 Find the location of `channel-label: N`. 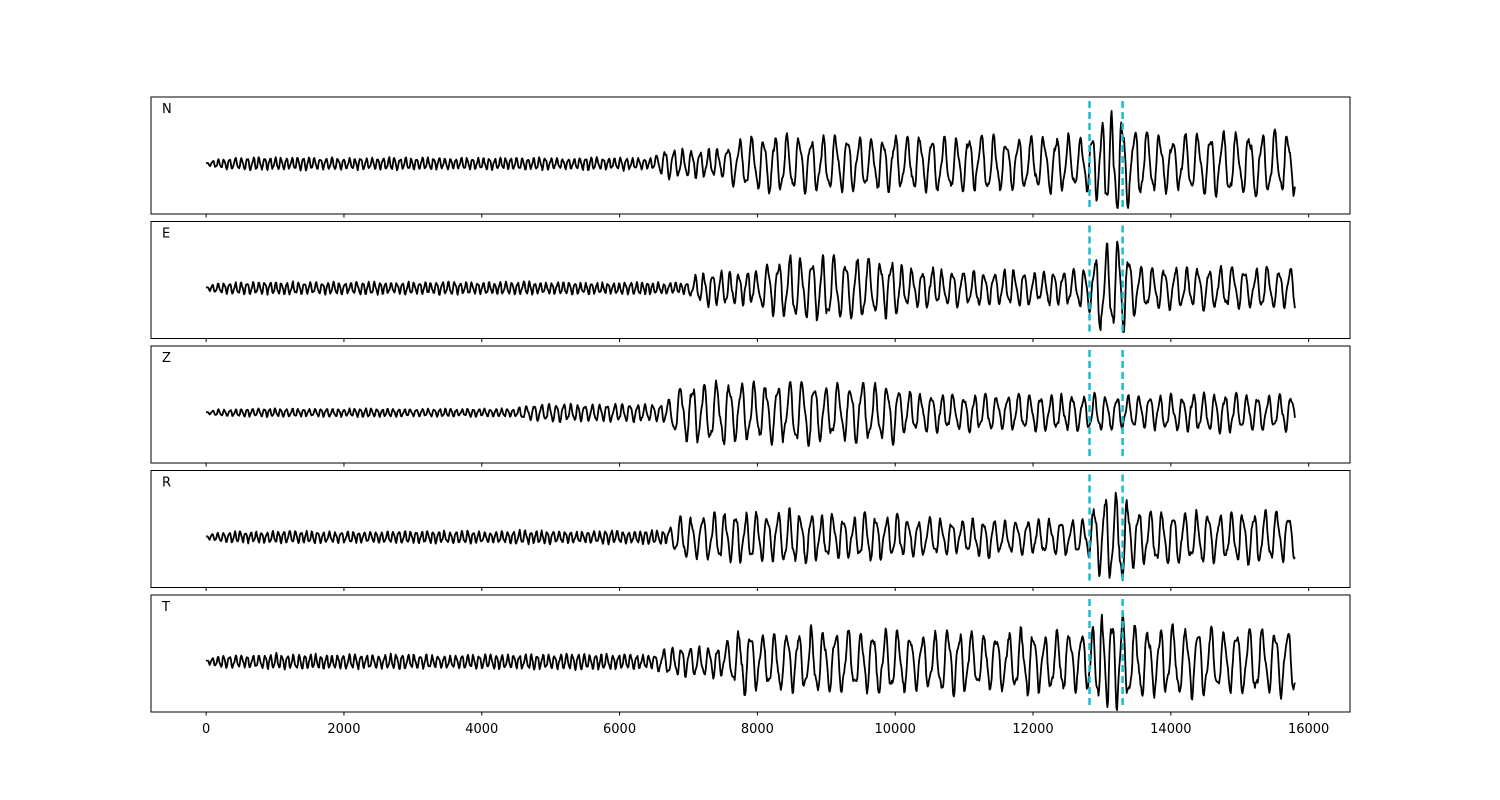

channel-label: N is located at coordinates (167, 109).